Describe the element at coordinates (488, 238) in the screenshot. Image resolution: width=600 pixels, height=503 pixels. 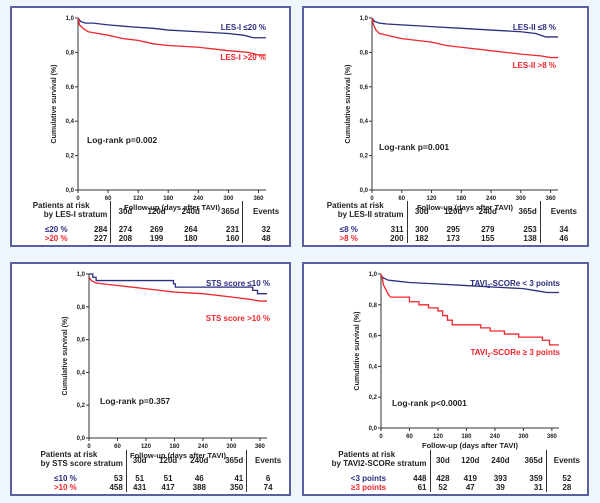
I see `at-risk-value: 155` at that location.